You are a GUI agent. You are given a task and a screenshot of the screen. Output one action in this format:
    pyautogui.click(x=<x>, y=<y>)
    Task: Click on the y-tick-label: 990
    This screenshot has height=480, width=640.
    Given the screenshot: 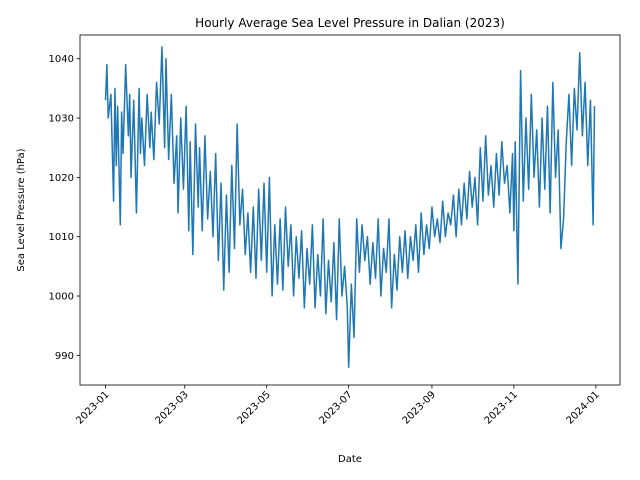 What is the action you would take?
    pyautogui.click(x=64, y=356)
    